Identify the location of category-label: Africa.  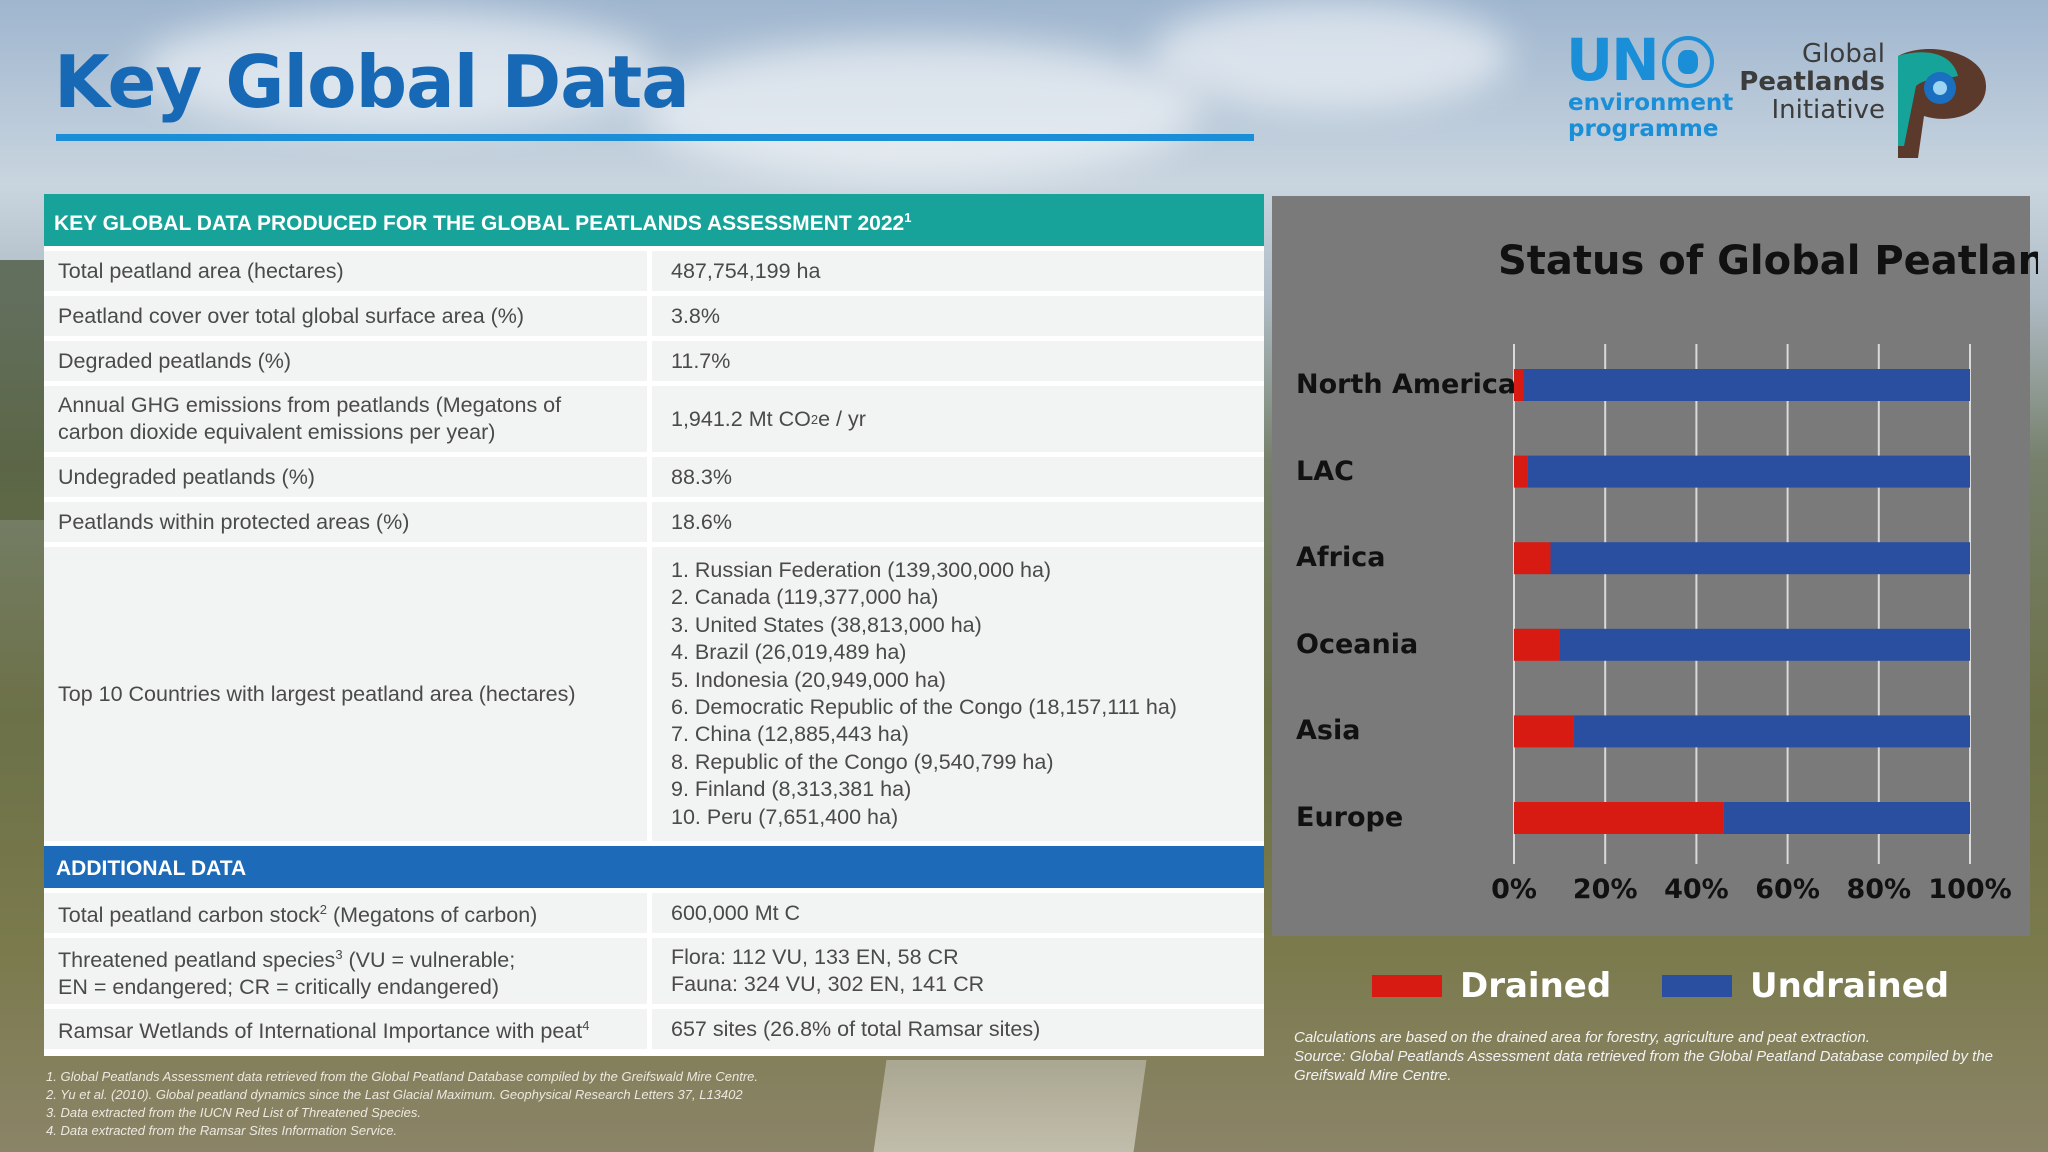
(1341, 558).